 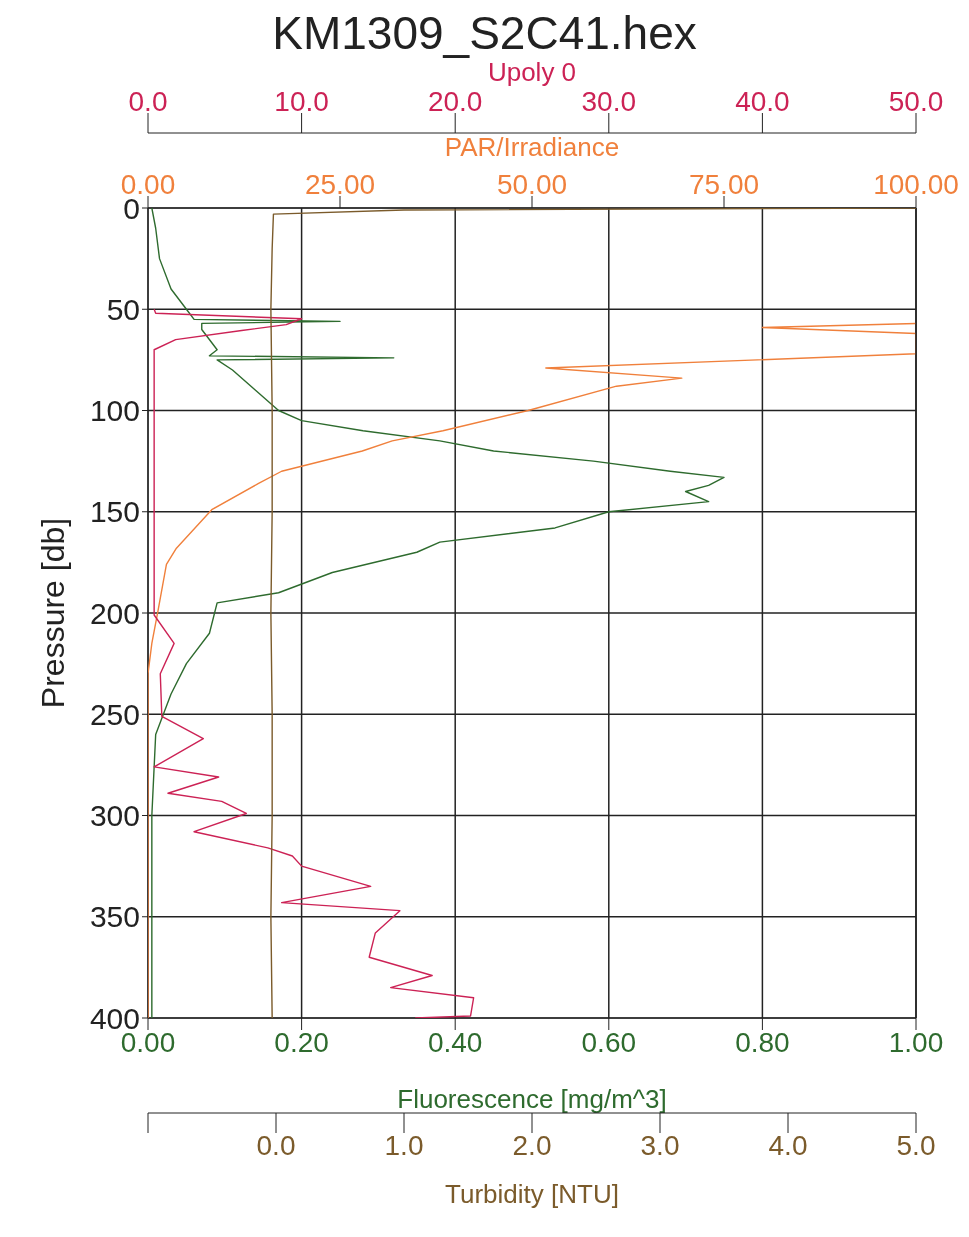 I want to click on x2-tick-label: 30.0, so click(x=609, y=101).